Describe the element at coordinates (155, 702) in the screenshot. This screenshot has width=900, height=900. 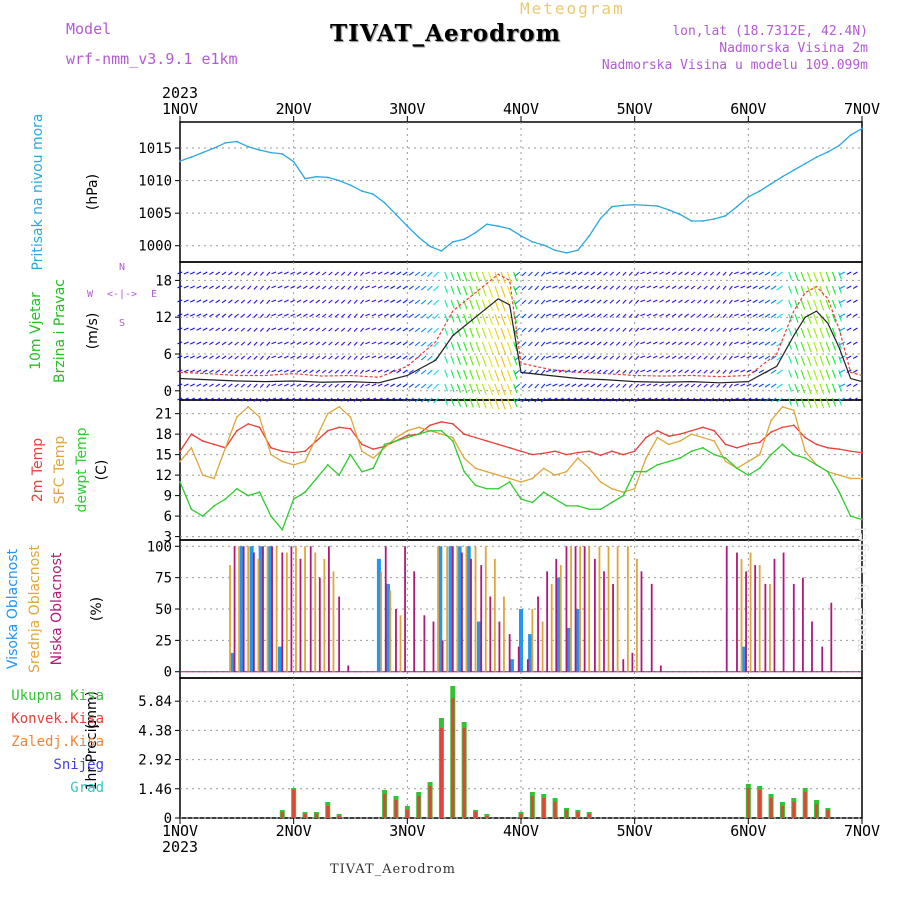
I see `y-tick-label: 5.84` at that location.